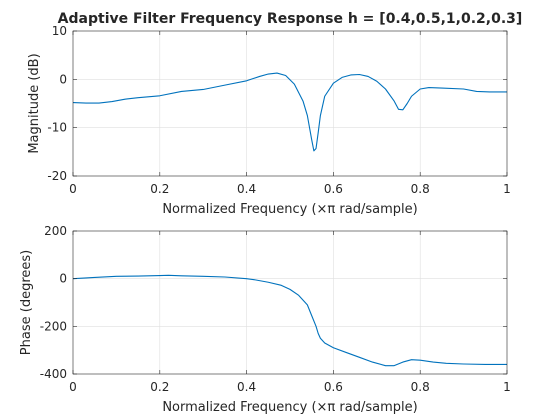  What do you see at coordinates (507, 387) in the screenshot?
I see `phase-x-tick-label: 1` at bounding box center [507, 387].